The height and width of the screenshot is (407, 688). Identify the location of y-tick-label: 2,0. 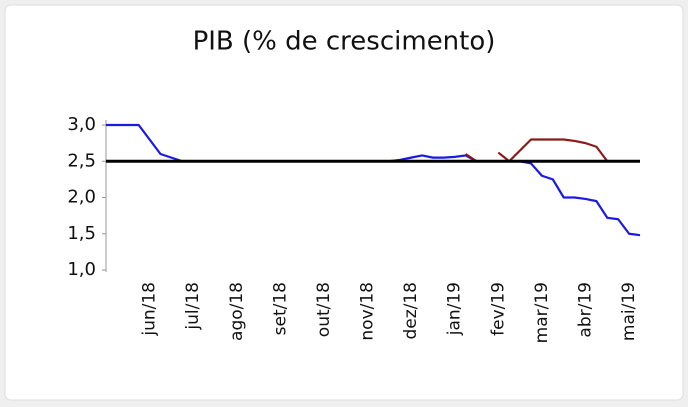
(81, 197).